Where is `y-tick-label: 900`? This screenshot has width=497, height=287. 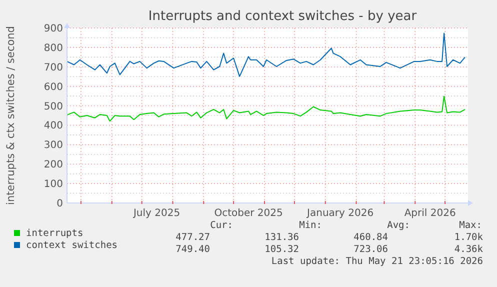 y-tick-label: 900 is located at coordinates (53, 29).